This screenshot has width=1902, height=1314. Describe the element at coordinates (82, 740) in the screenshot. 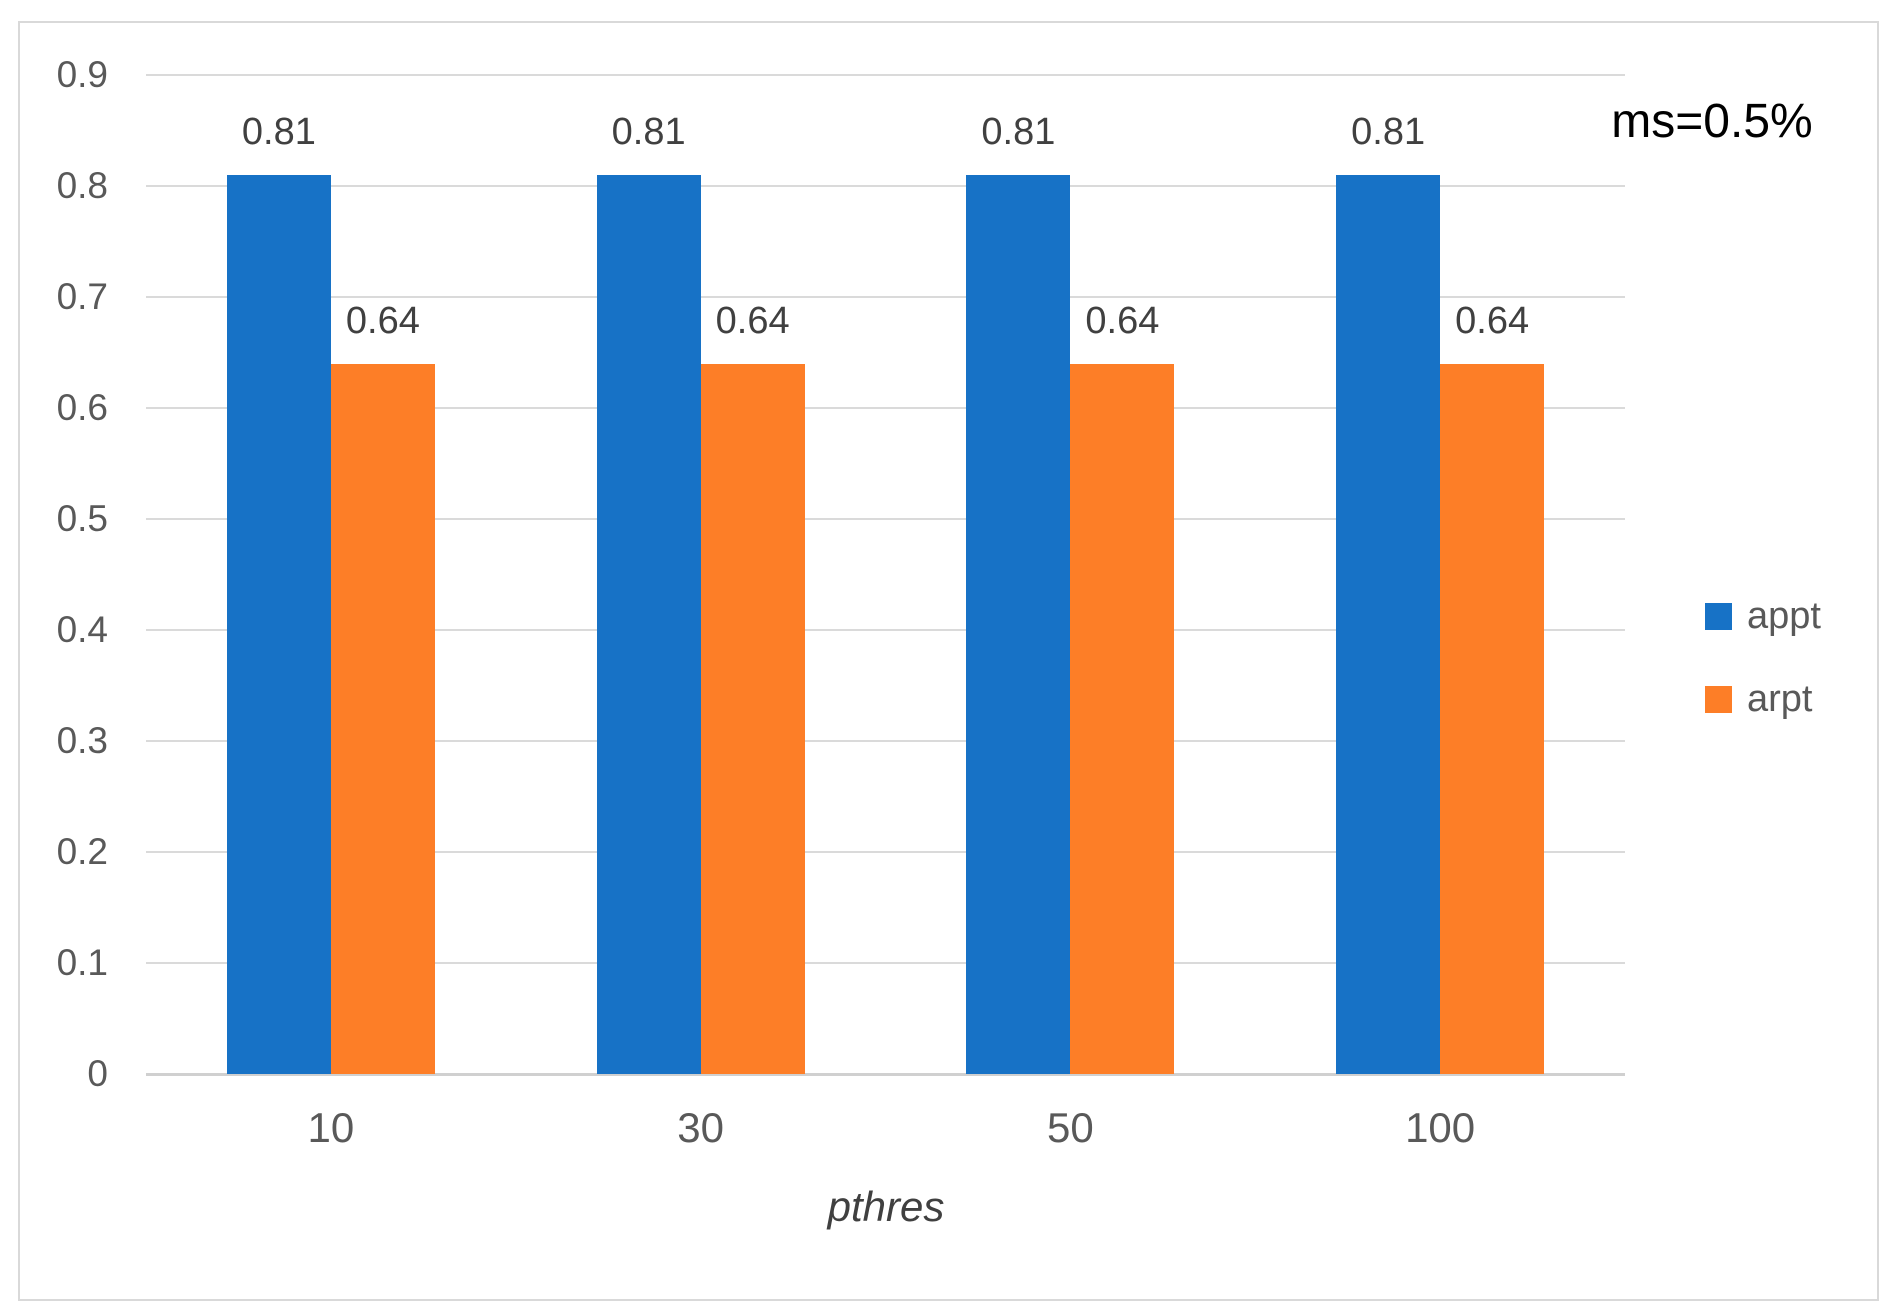

I see `y-tick-label: 0.3` at that location.